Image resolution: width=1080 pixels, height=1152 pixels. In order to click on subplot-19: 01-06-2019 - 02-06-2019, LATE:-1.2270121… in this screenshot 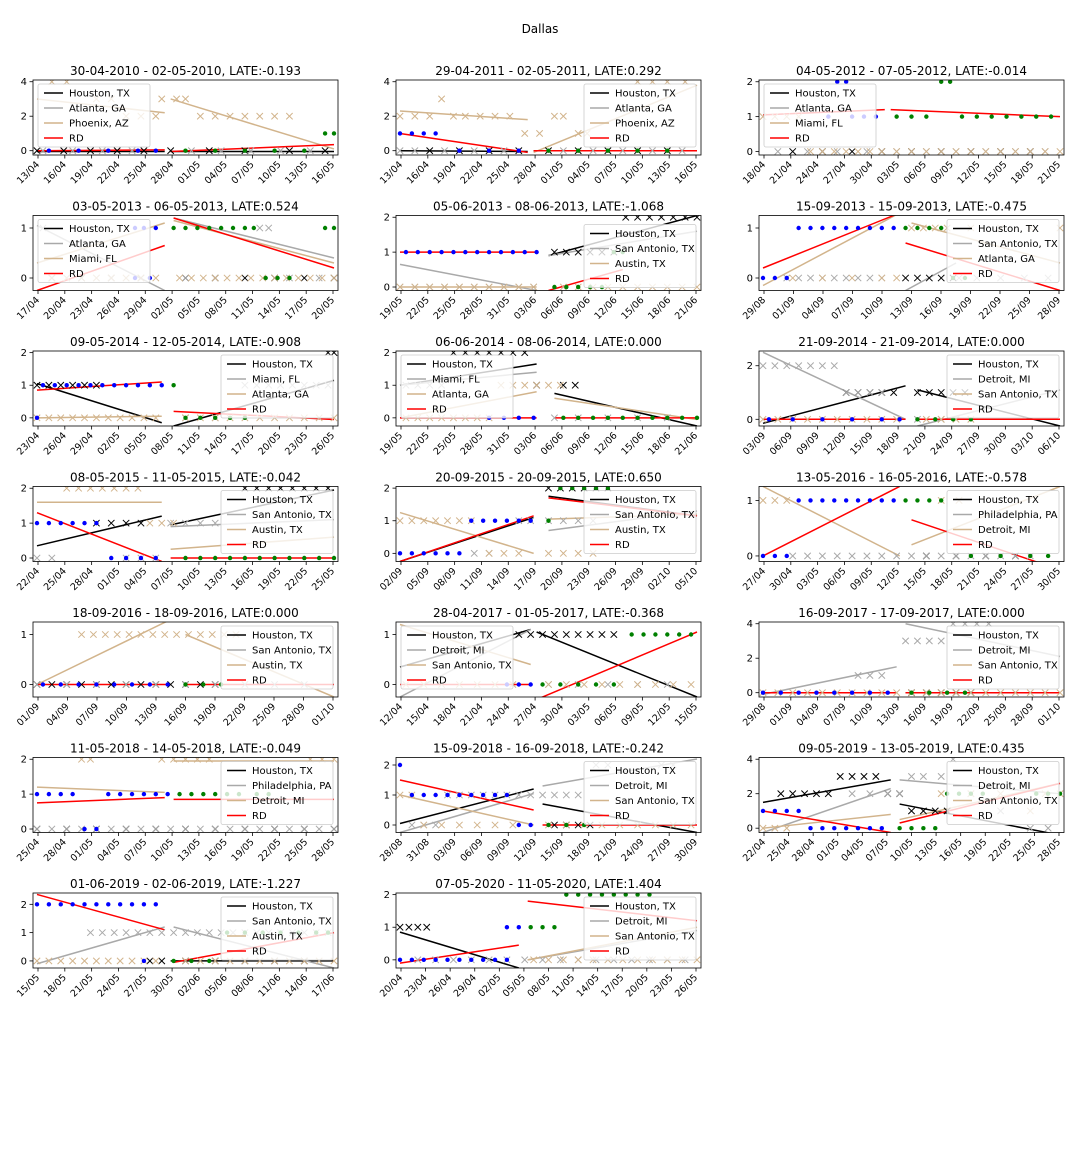, I will do `click(177, 938)`.